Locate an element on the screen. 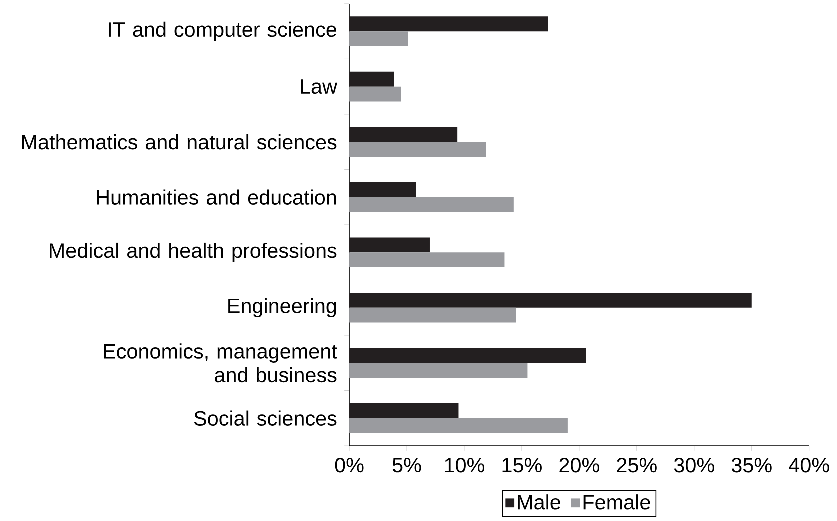 The image size is (837, 521). y-tick-label: Social sciences is located at coordinates (265, 418).